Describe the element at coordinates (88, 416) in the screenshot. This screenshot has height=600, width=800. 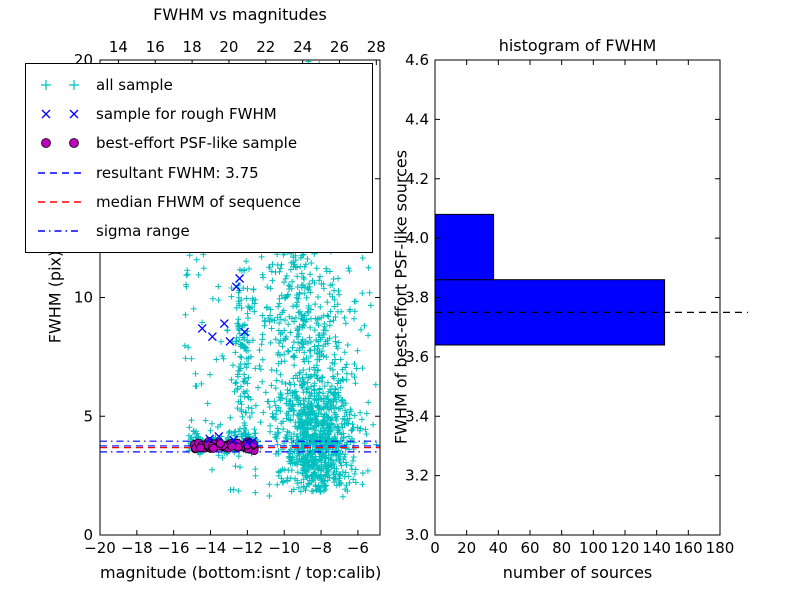
I see `y-tick-label: 5` at that location.